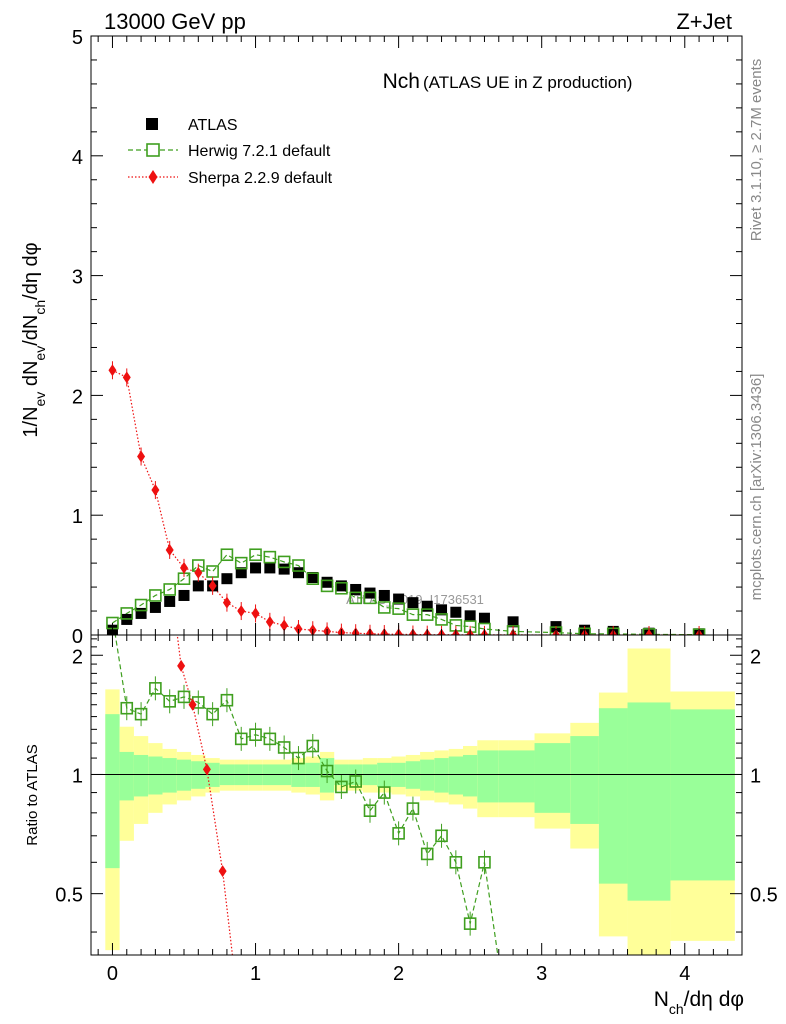 The image size is (786, 1024). What do you see at coordinates (77, 158) in the screenshot?
I see `main-ytick-label: 4` at bounding box center [77, 158].